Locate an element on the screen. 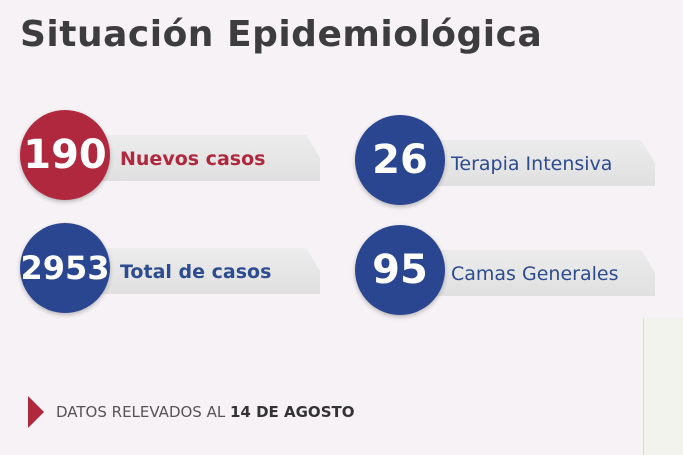 The height and width of the screenshot is (455, 683). footer-text: DATOS RELEVADOS AL 14 DE AGOSTO is located at coordinates (205, 412).